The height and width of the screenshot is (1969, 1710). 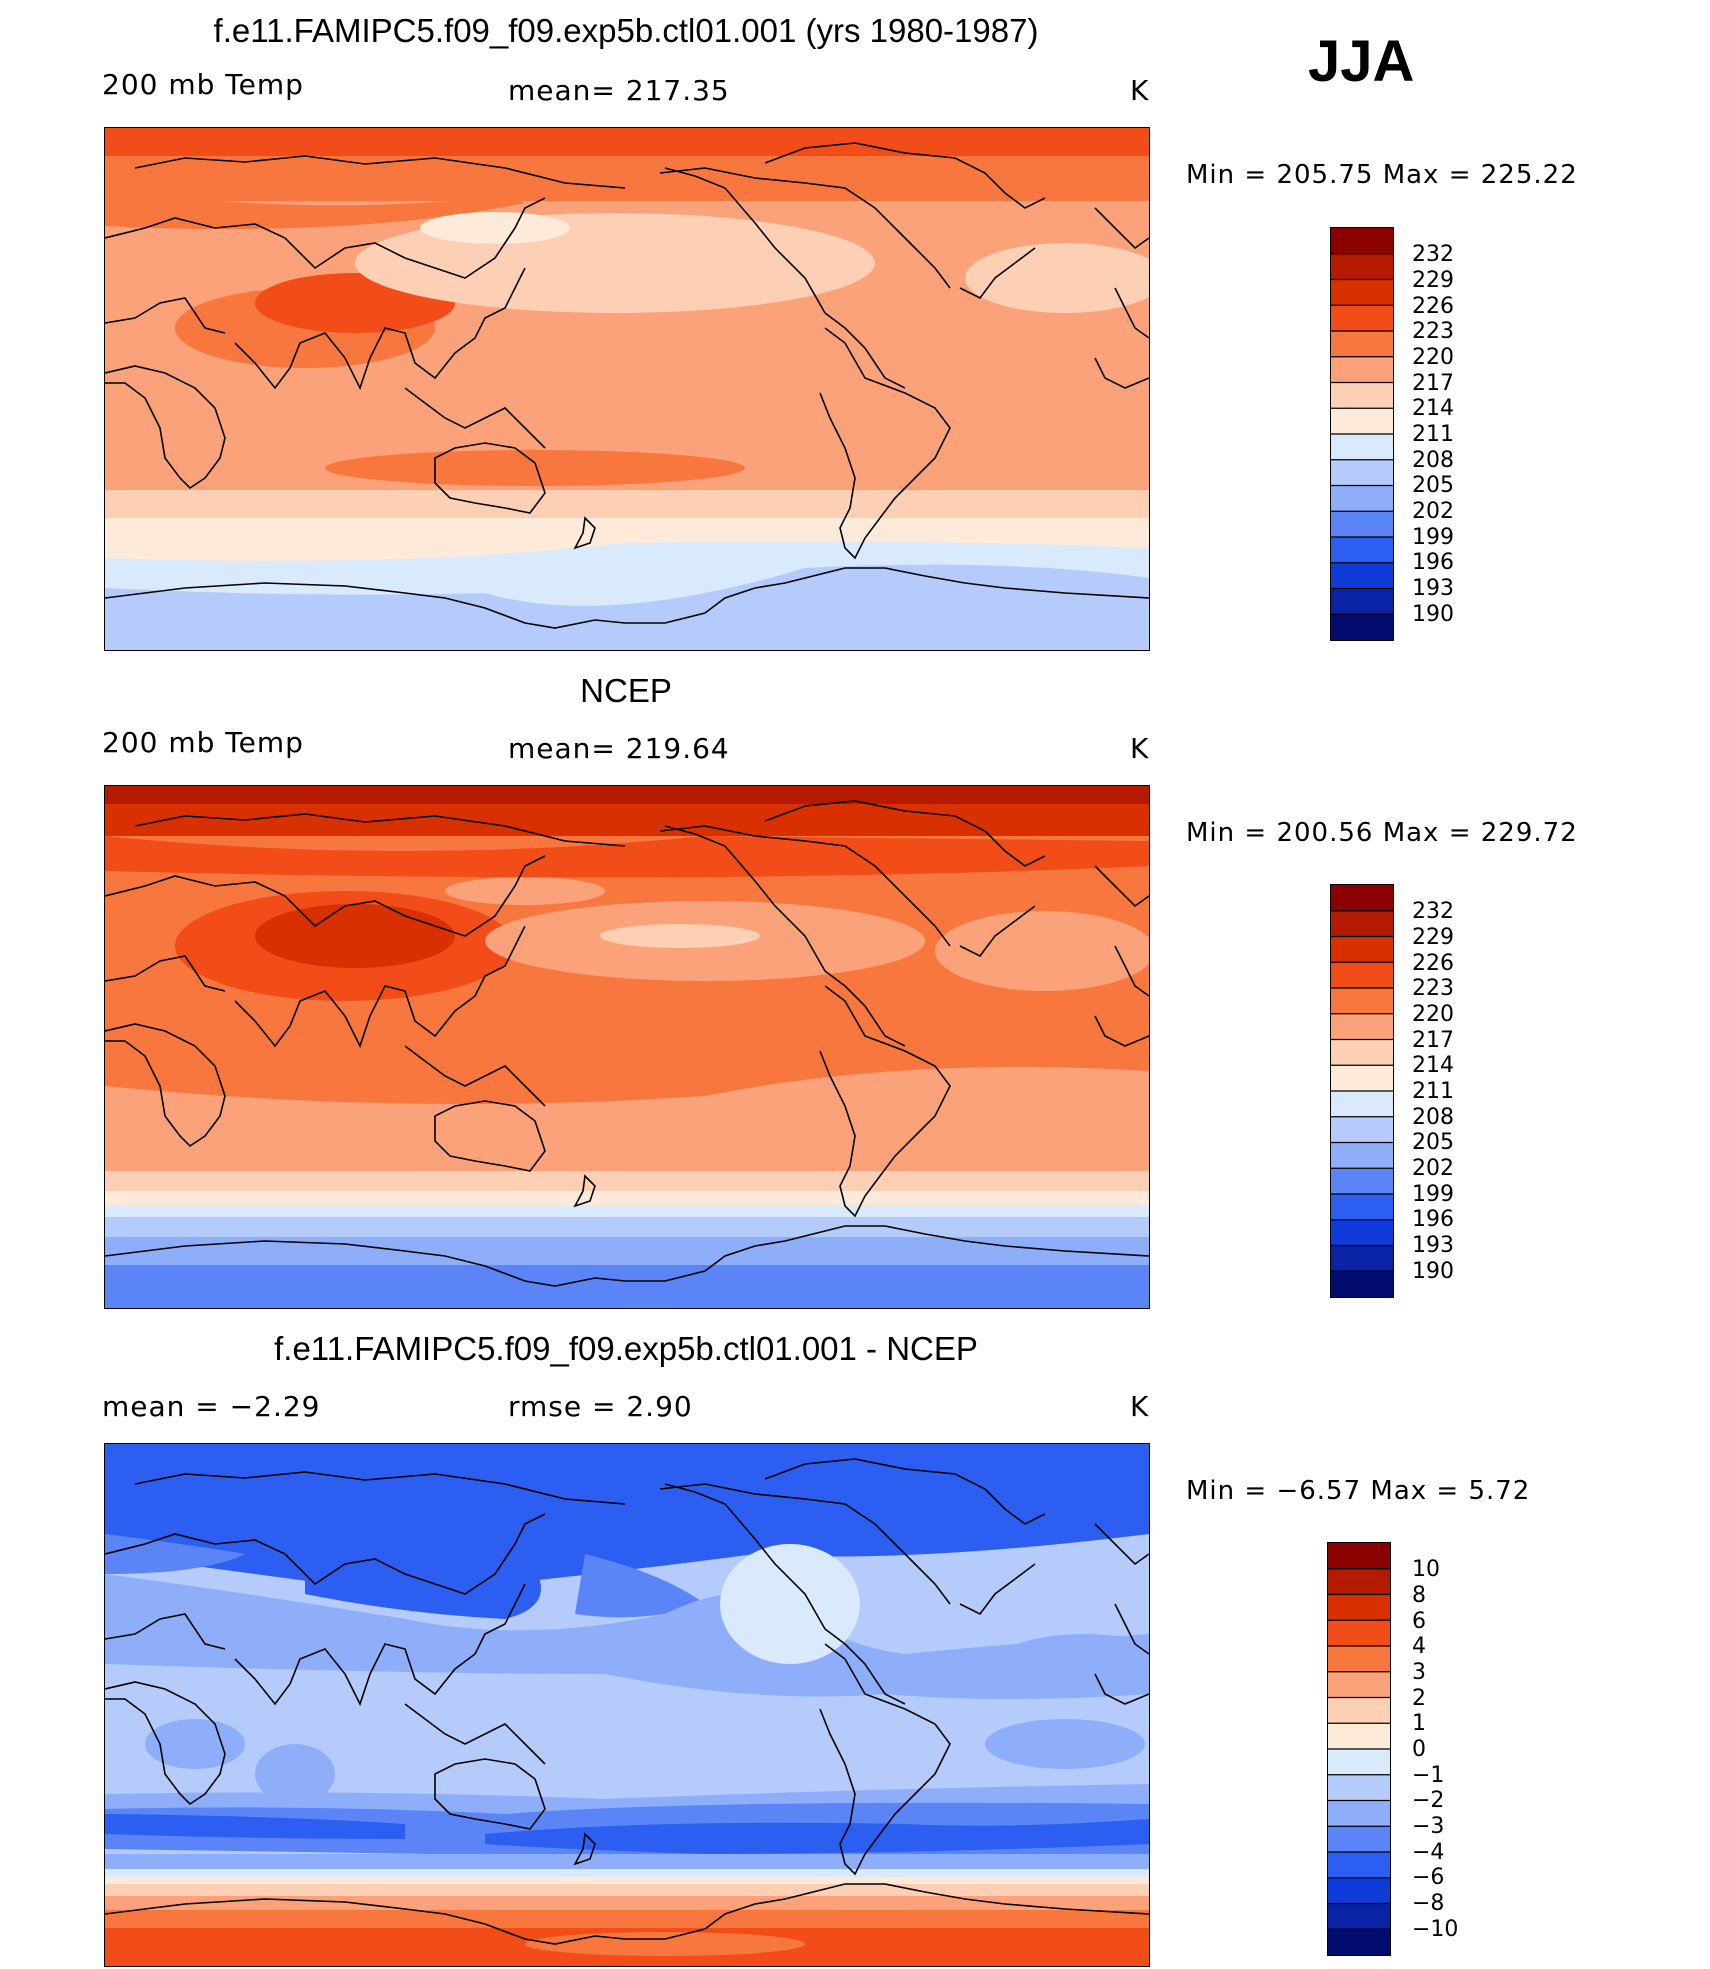 I want to click on colorbar-label: −3, so click(x=1428, y=1826).